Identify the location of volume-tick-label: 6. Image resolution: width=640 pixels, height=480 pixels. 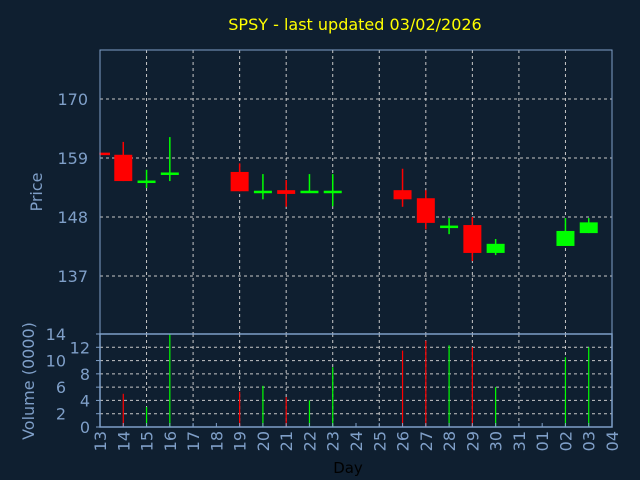
(61, 387).